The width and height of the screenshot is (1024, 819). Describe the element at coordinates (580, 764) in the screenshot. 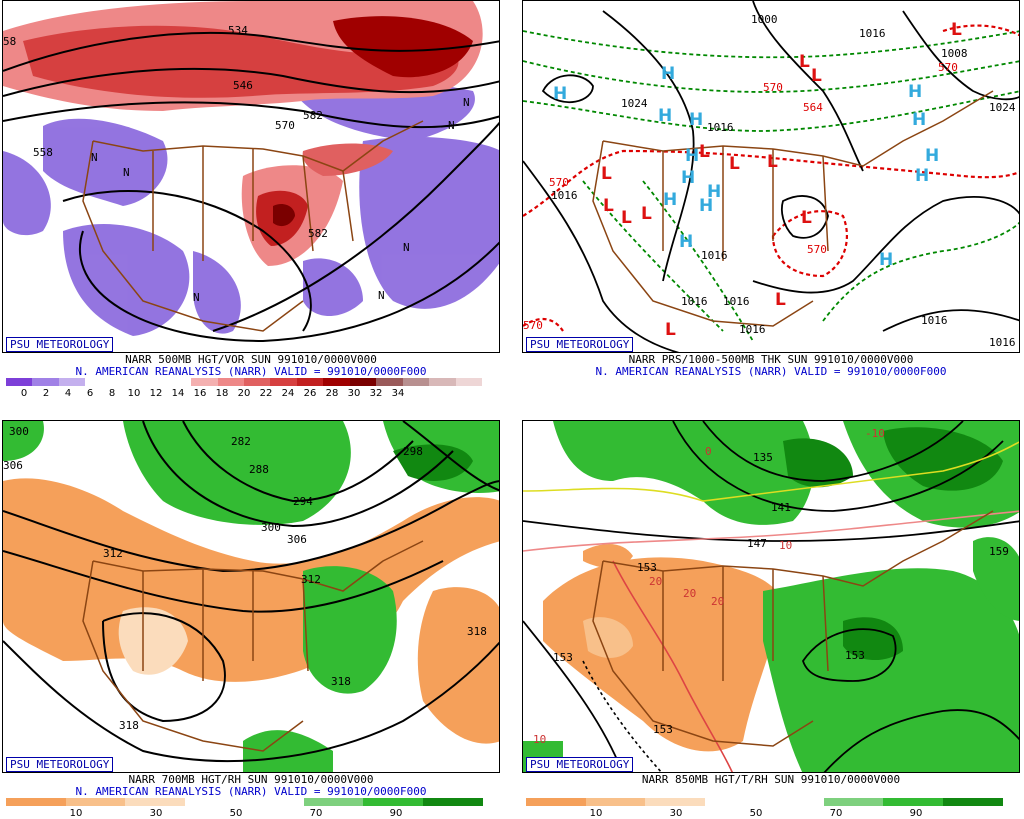

I see `psu-meteorology-badge: PSU METEOROLOGY` at that location.